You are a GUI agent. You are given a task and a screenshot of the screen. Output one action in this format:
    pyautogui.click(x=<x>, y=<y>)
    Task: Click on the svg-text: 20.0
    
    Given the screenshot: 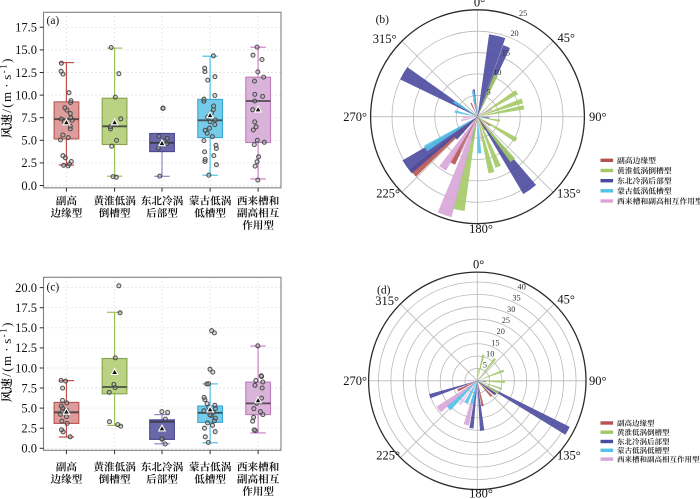 What is the action you would take?
    pyautogui.click(x=26, y=288)
    